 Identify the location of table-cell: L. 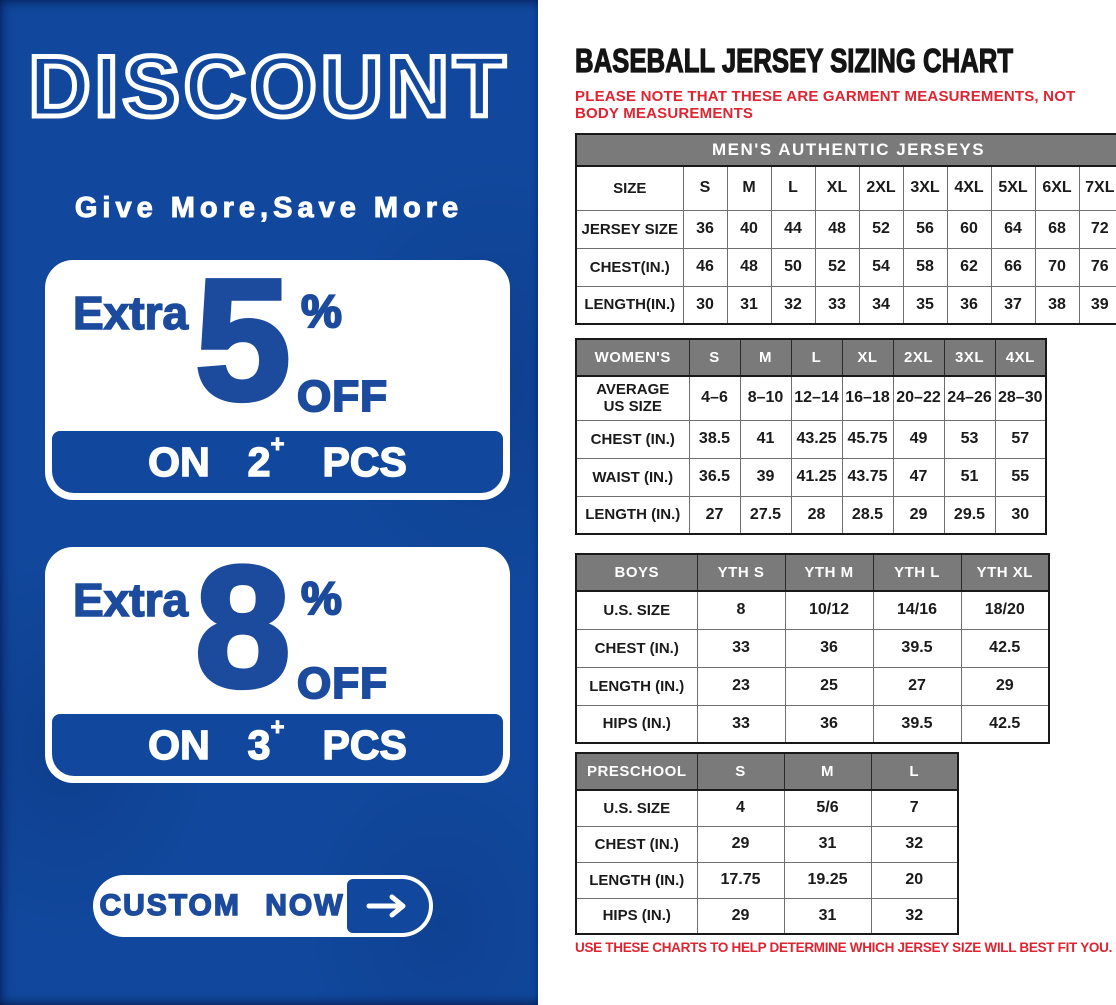
(793, 188).